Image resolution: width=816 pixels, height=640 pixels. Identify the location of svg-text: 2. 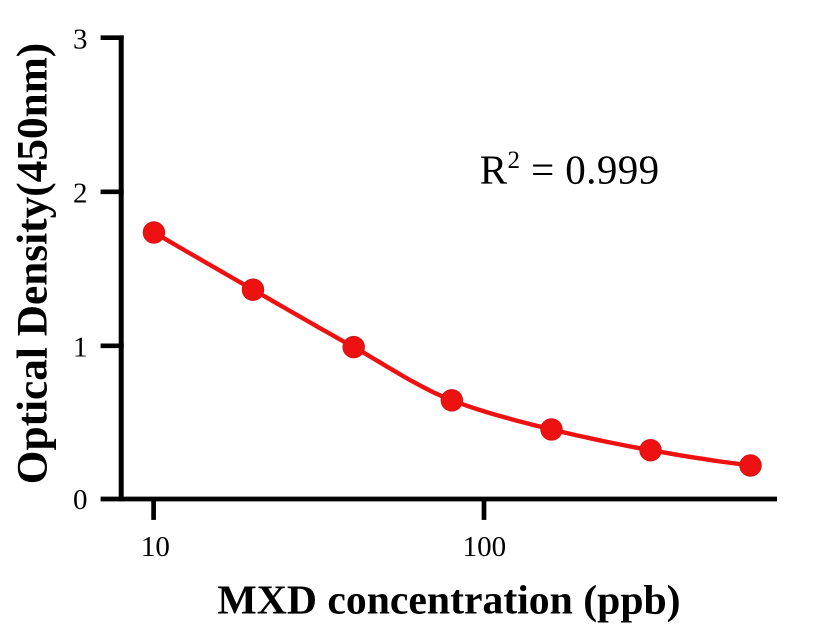
(80, 194).